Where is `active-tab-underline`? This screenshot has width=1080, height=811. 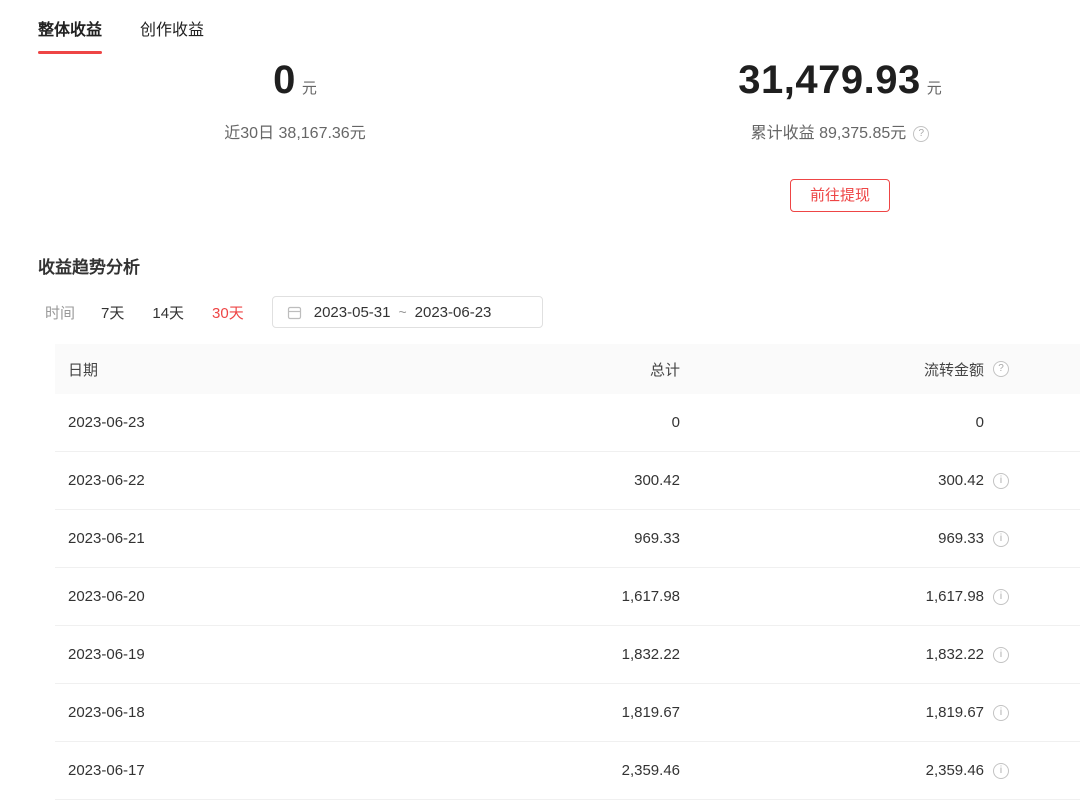
active-tab-underline is located at coordinates (70, 52).